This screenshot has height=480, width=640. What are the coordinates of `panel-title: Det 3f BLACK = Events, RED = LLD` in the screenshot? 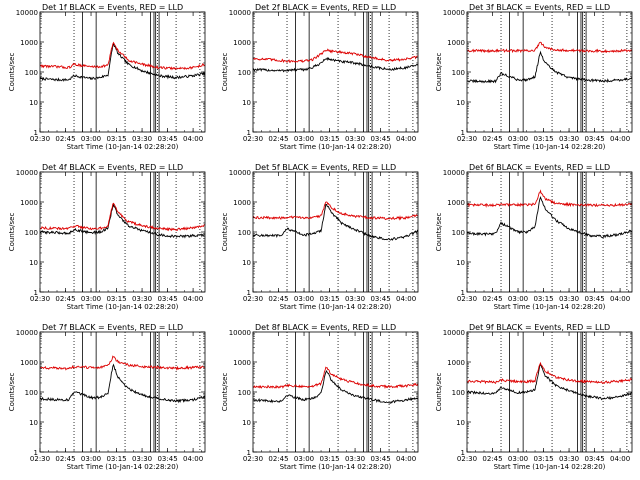 It's located at (539, 7).